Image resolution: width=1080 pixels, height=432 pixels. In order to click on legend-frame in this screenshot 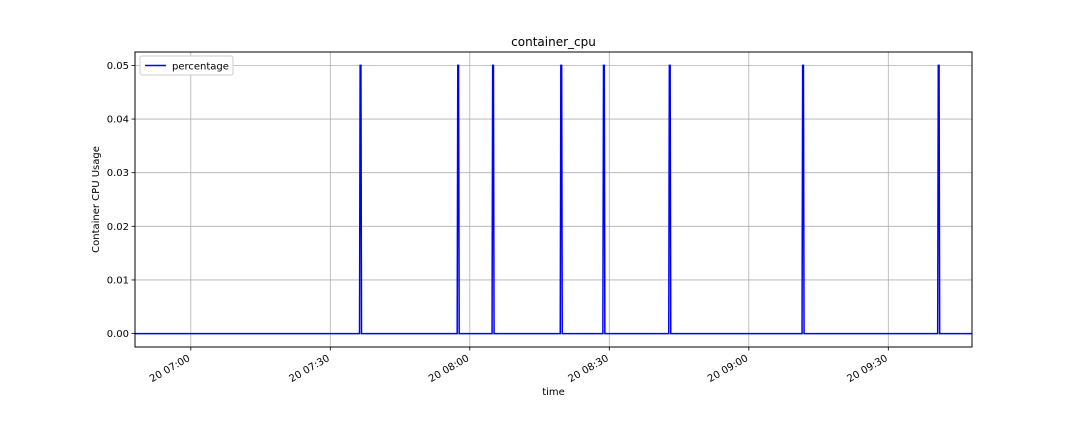, I will do `click(186, 65)`.